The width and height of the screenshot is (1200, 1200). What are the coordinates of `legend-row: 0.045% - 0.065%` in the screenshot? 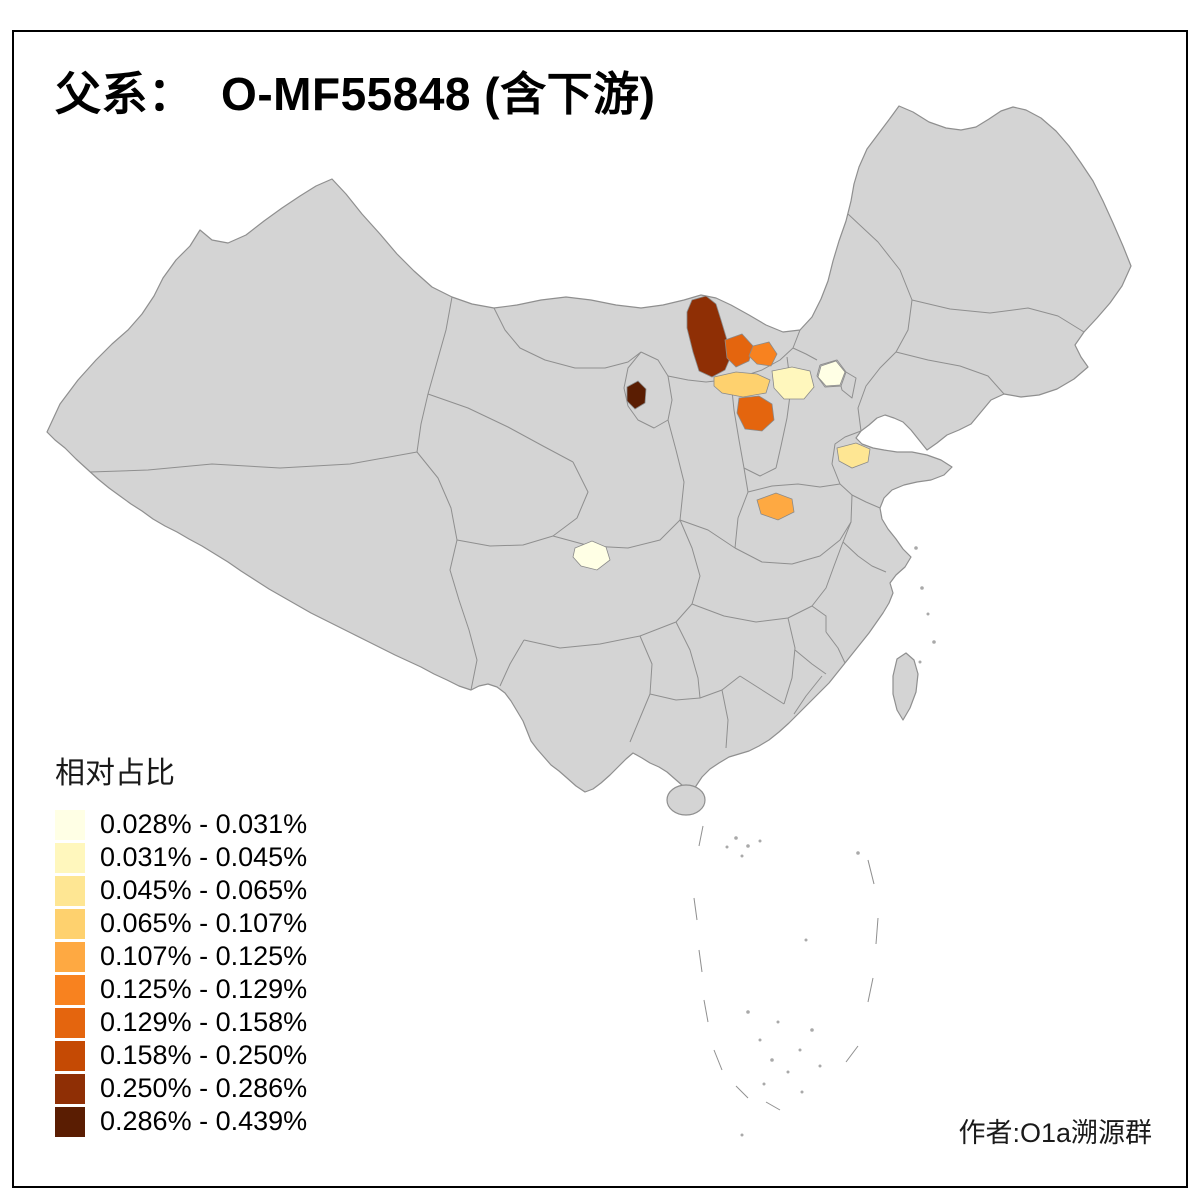 It's located at (181, 890).